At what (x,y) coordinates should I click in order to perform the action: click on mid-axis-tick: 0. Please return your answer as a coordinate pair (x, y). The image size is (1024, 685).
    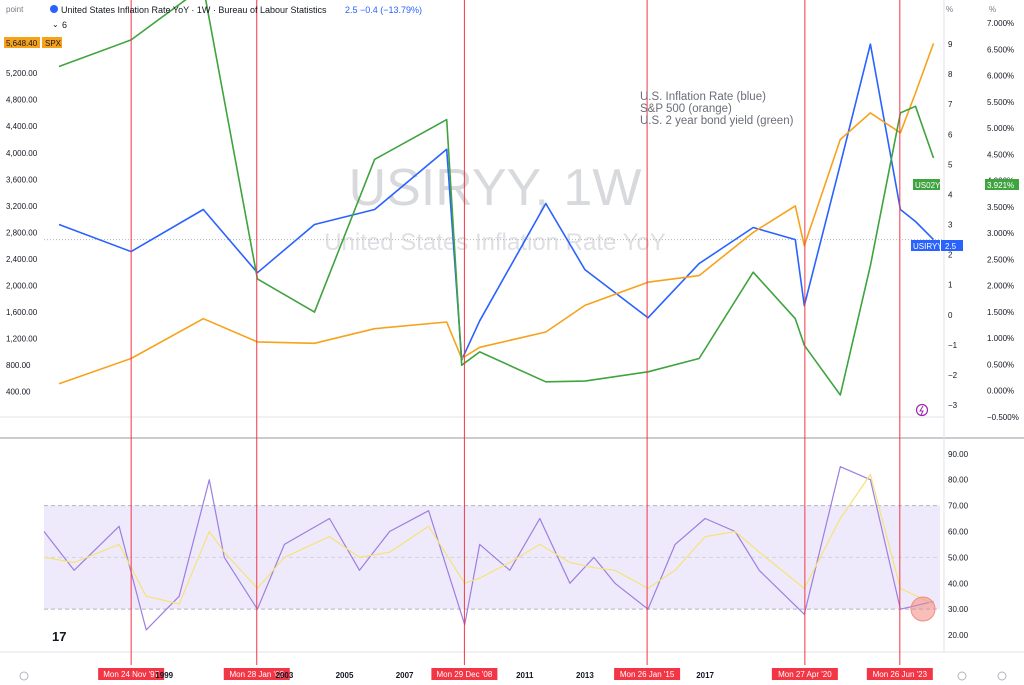
    Looking at the image, I should click on (950, 315).